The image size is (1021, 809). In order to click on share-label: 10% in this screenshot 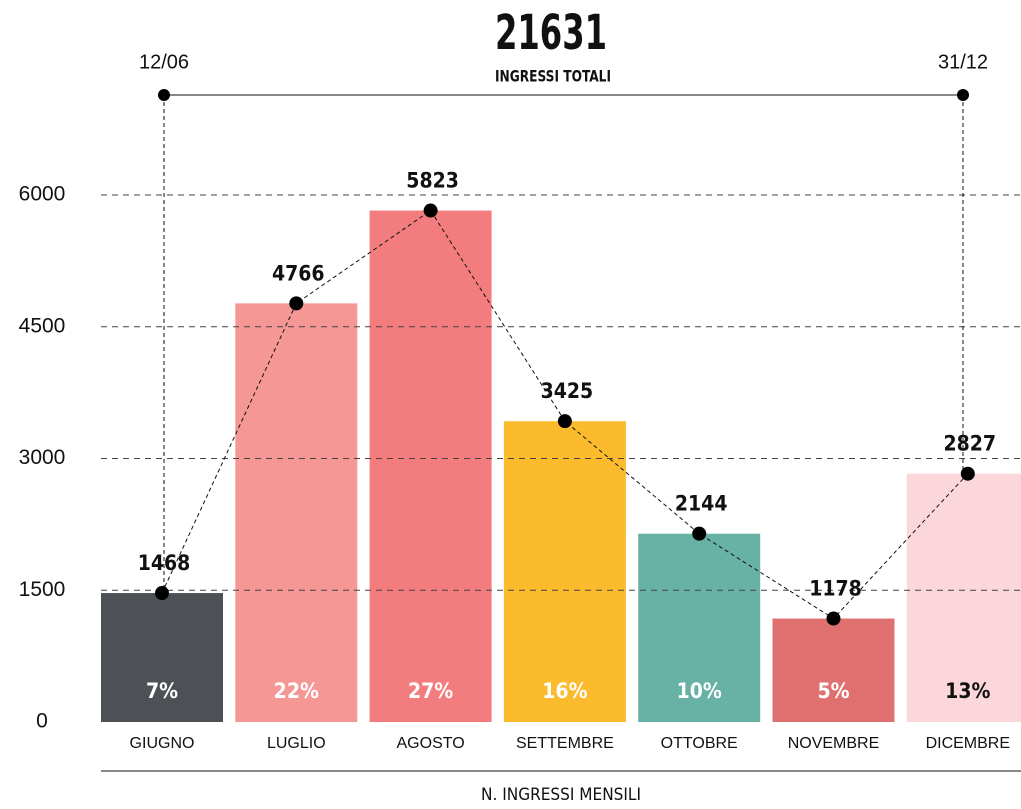, I will do `click(699, 691)`.